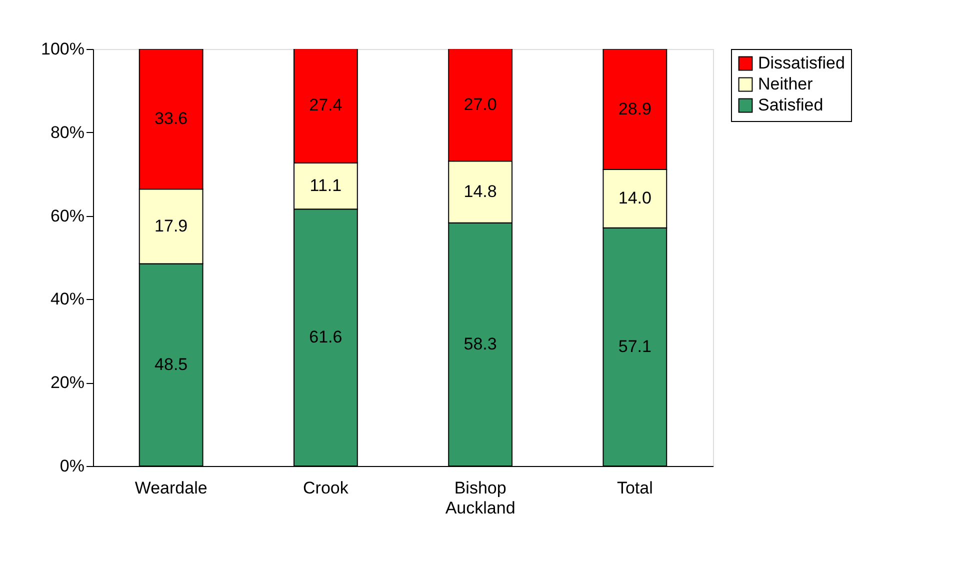 The image size is (957, 576). Describe the element at coordinates (171, 364) in the screenshot. I see `data-label: 48.5` at that location.